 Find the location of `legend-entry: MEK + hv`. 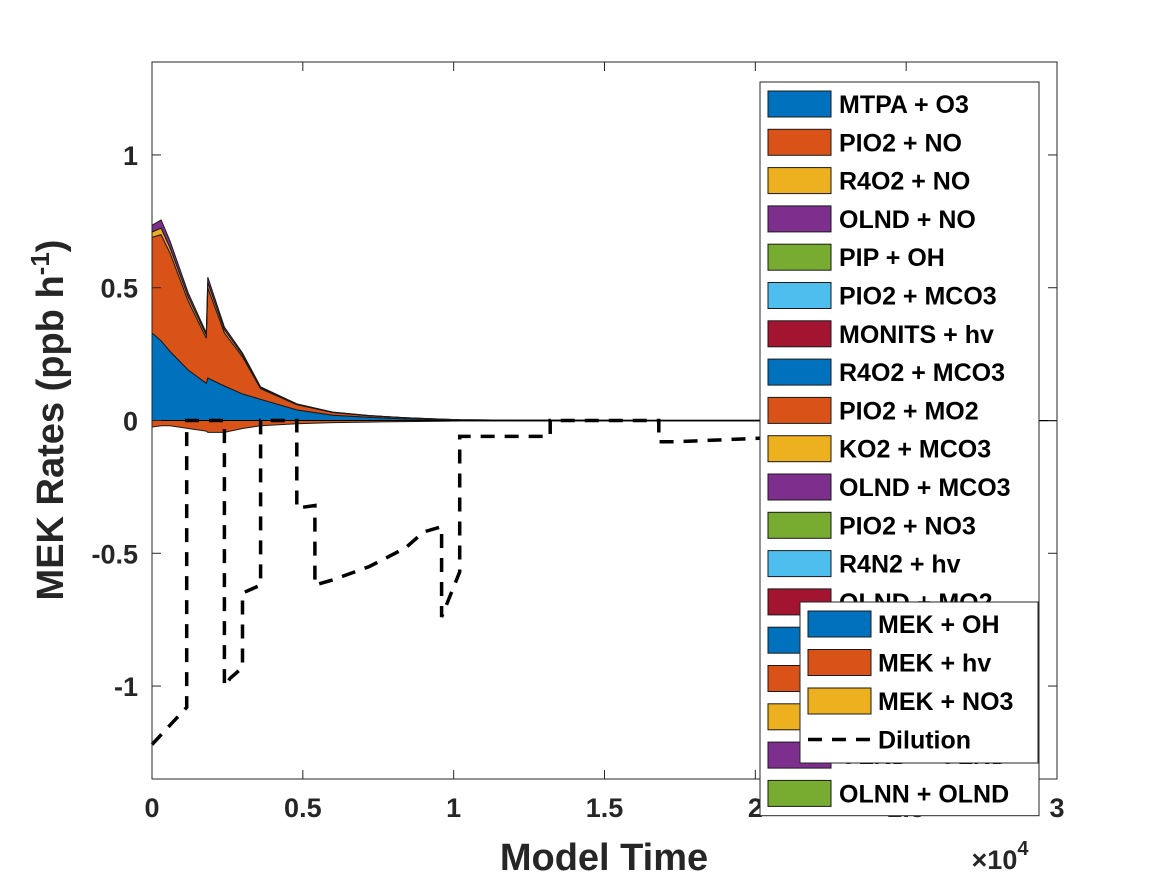

legend-entry: MEK + hv is located at coordinates (899, 663).